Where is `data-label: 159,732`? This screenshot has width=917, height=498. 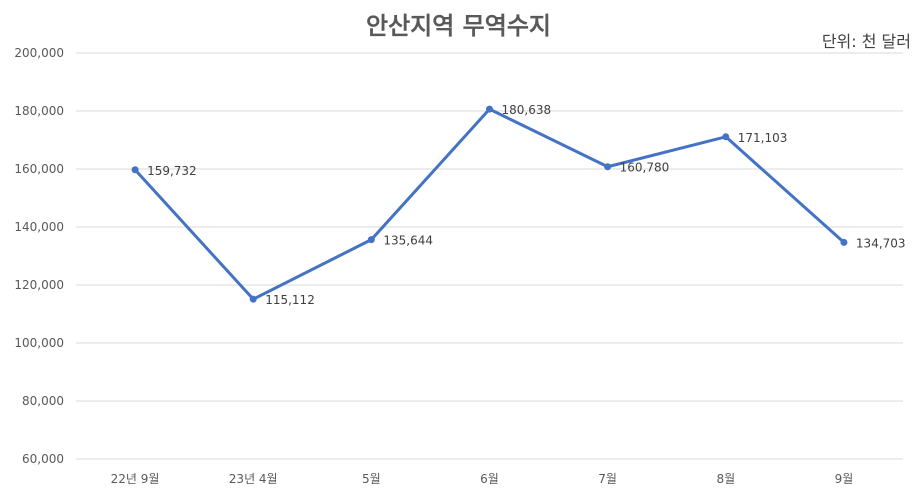
data-label: 159,732 is located at coordinates (172, 171).